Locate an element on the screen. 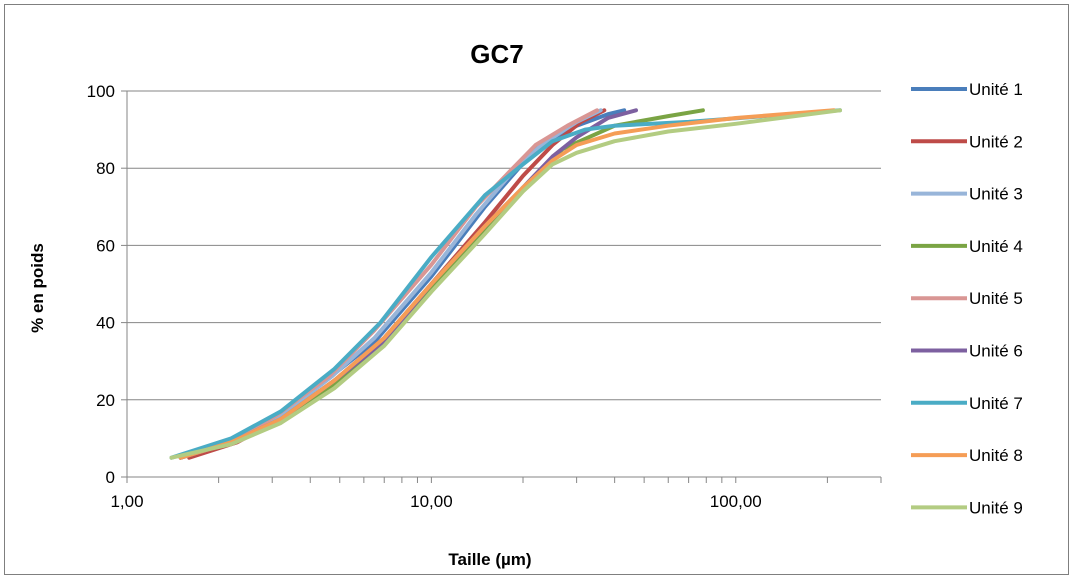 The width and height of the screenshot is (1075, 581). y-tick-label: 40 is located at coordinates (105, 323).